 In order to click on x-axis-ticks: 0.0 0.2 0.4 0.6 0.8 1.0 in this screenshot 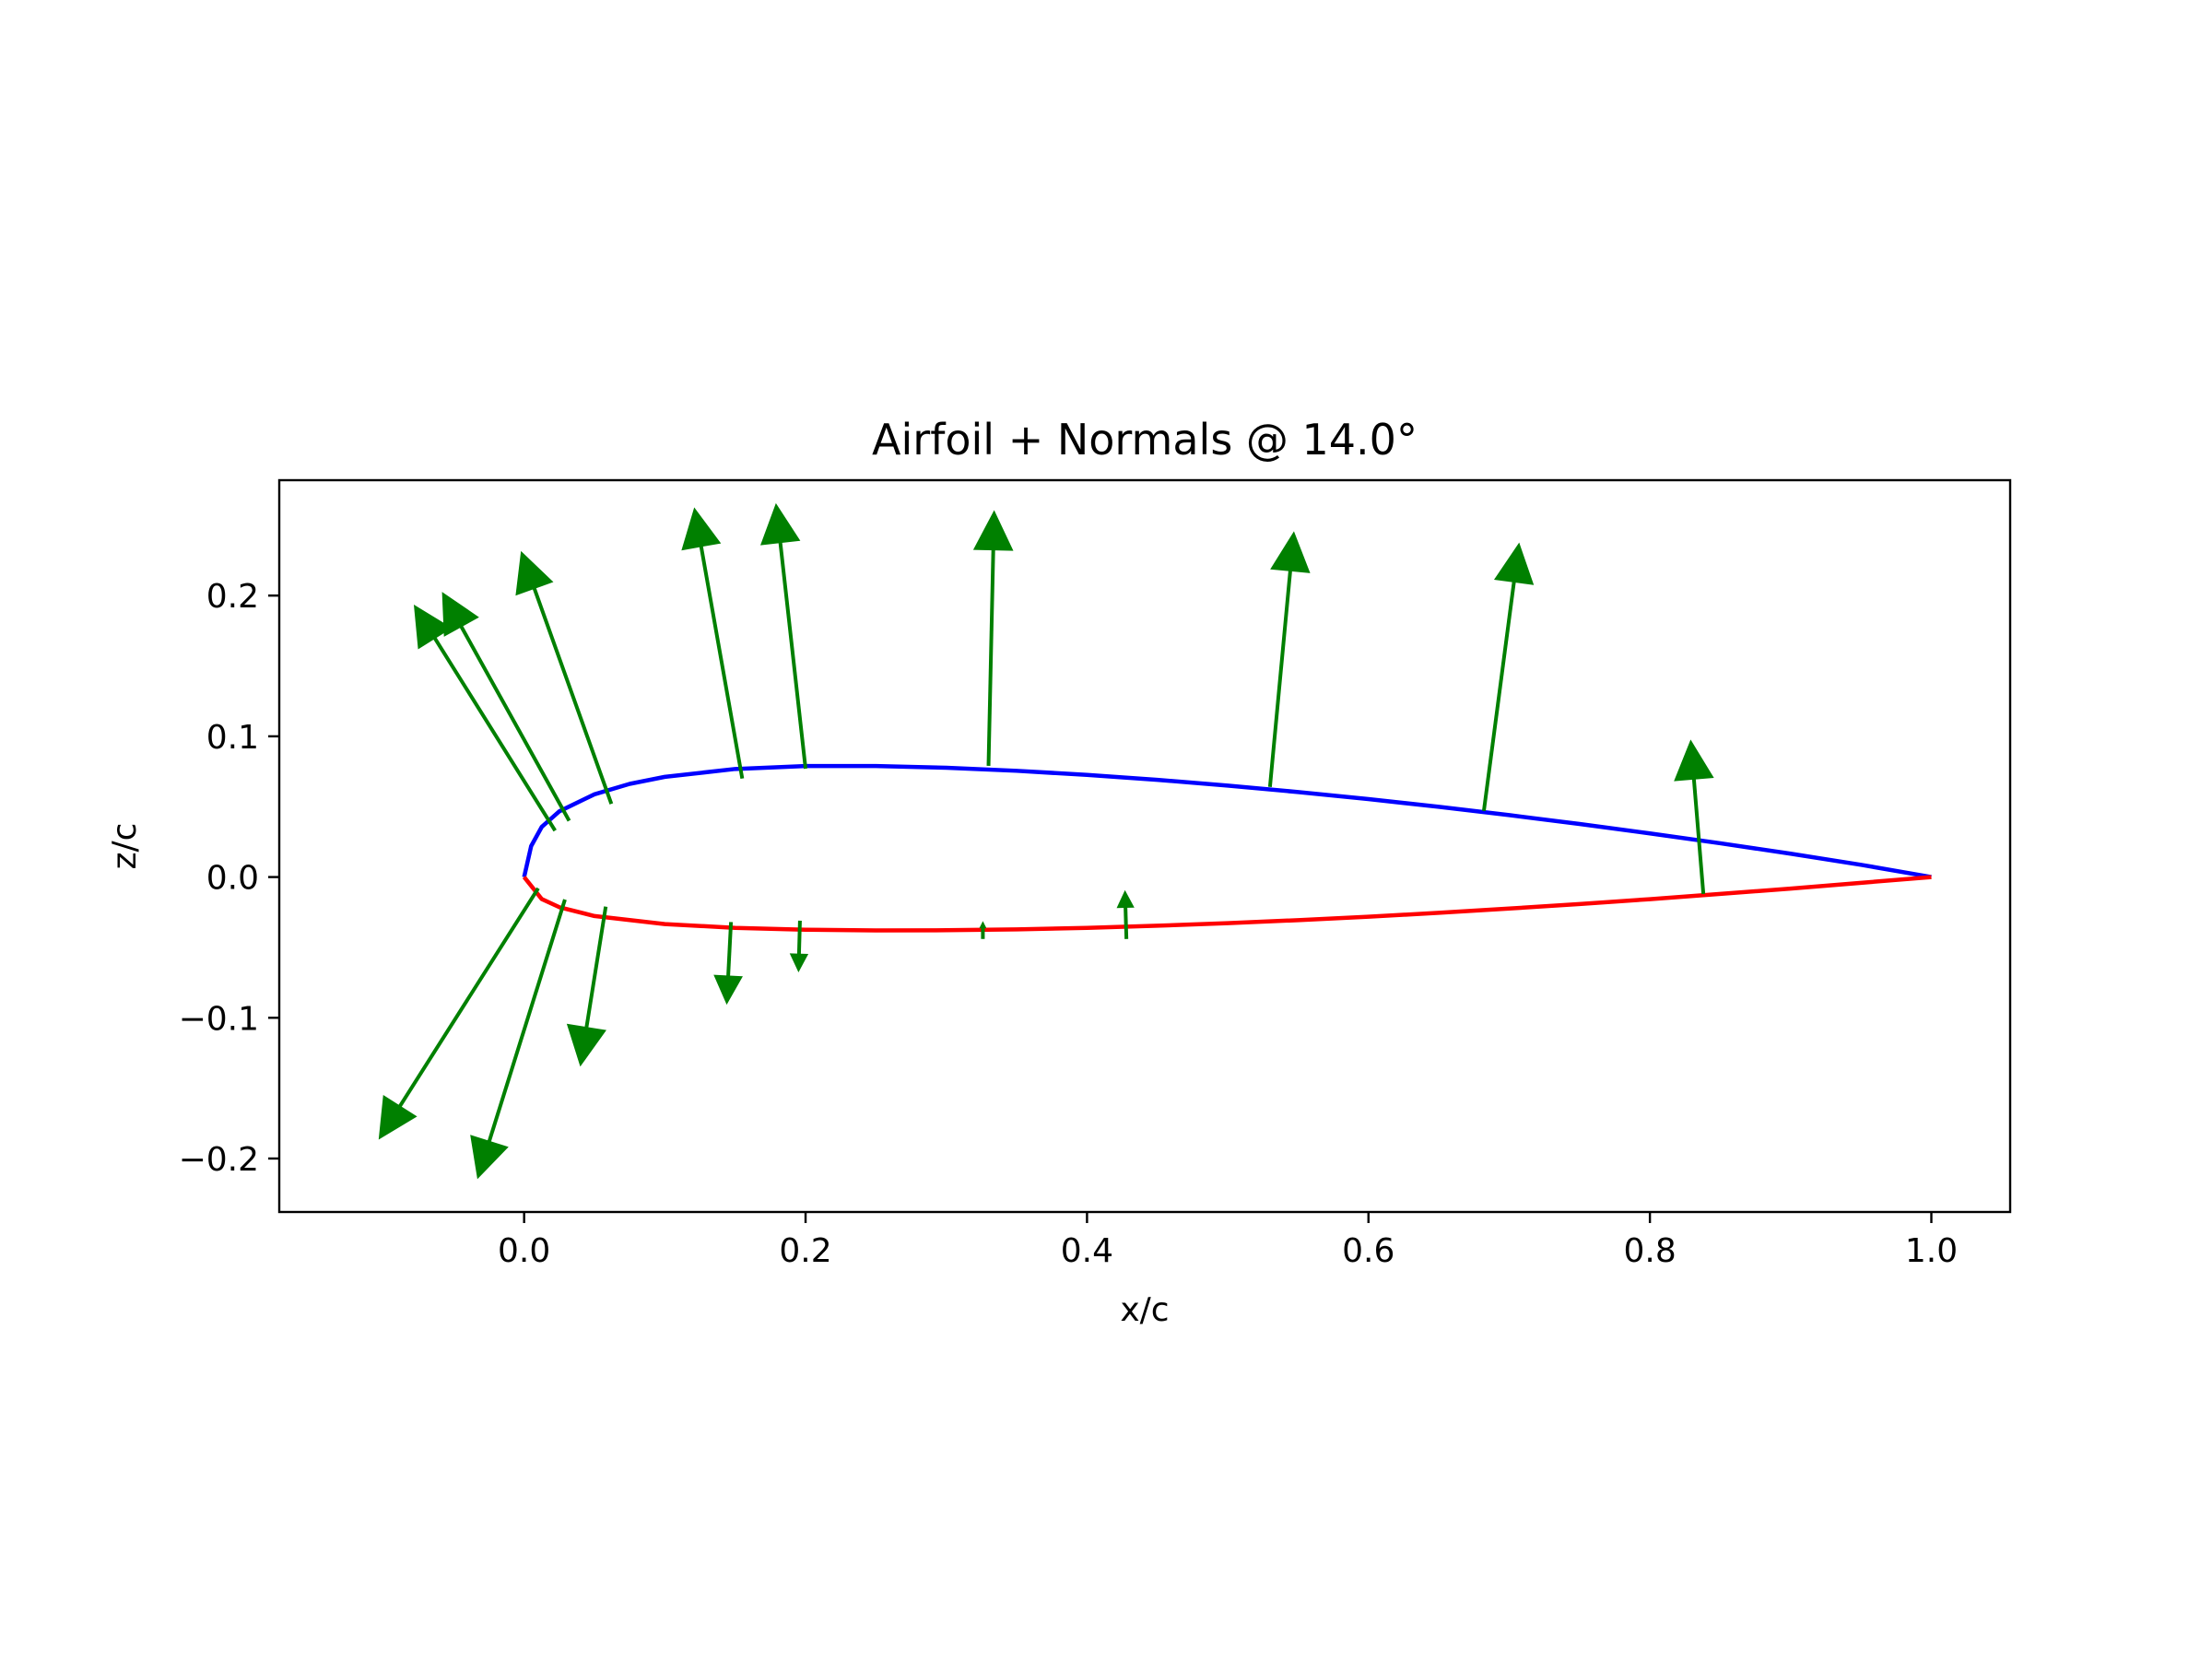, I will do `click(1228, 1241)`.